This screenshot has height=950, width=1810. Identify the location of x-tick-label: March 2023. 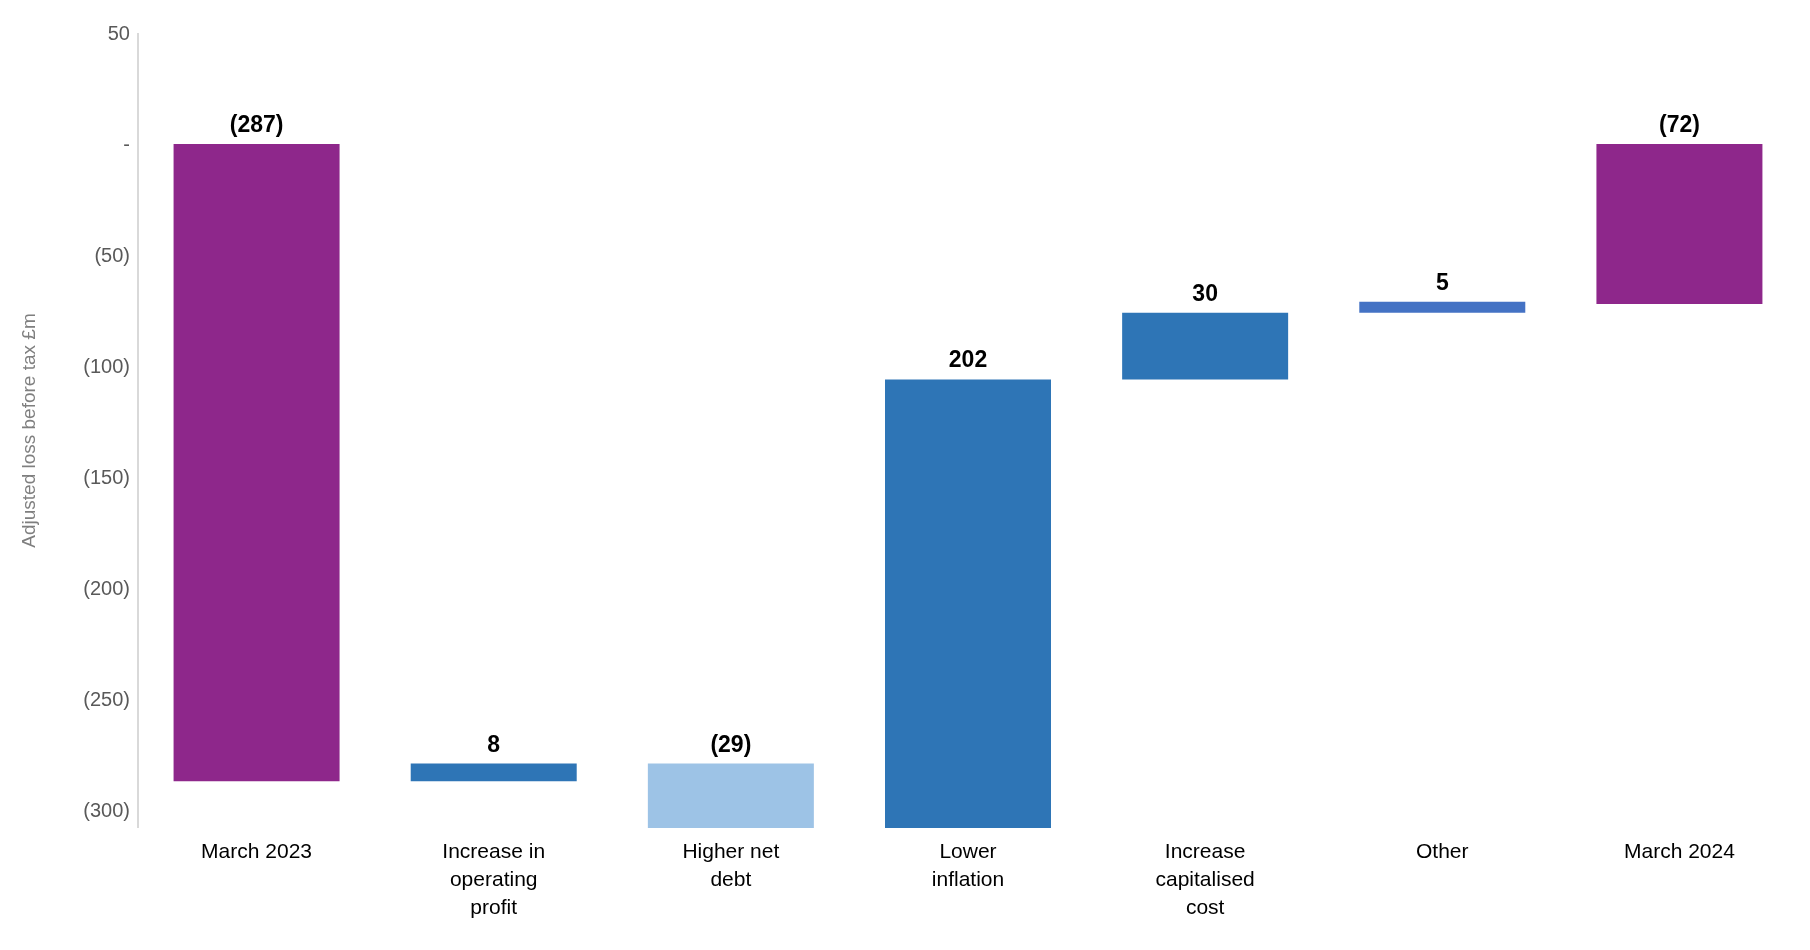
(257, 850).